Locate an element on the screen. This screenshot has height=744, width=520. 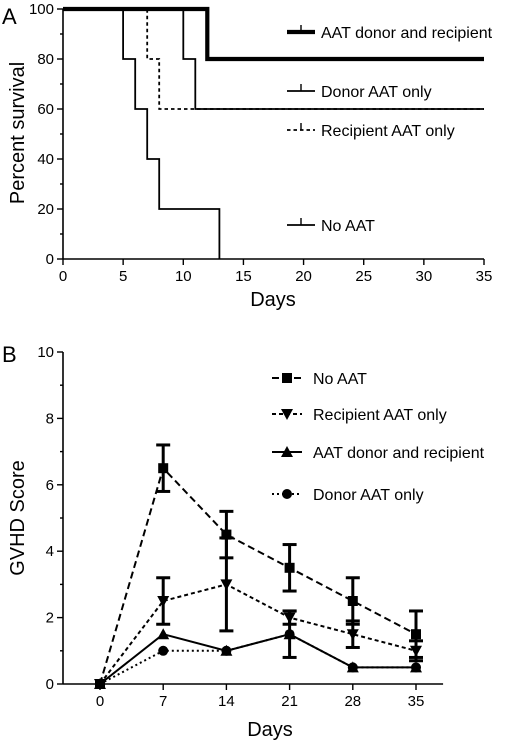
panel-b-legend-label: AAT donor and recipient is located at coordinates (399, 453).